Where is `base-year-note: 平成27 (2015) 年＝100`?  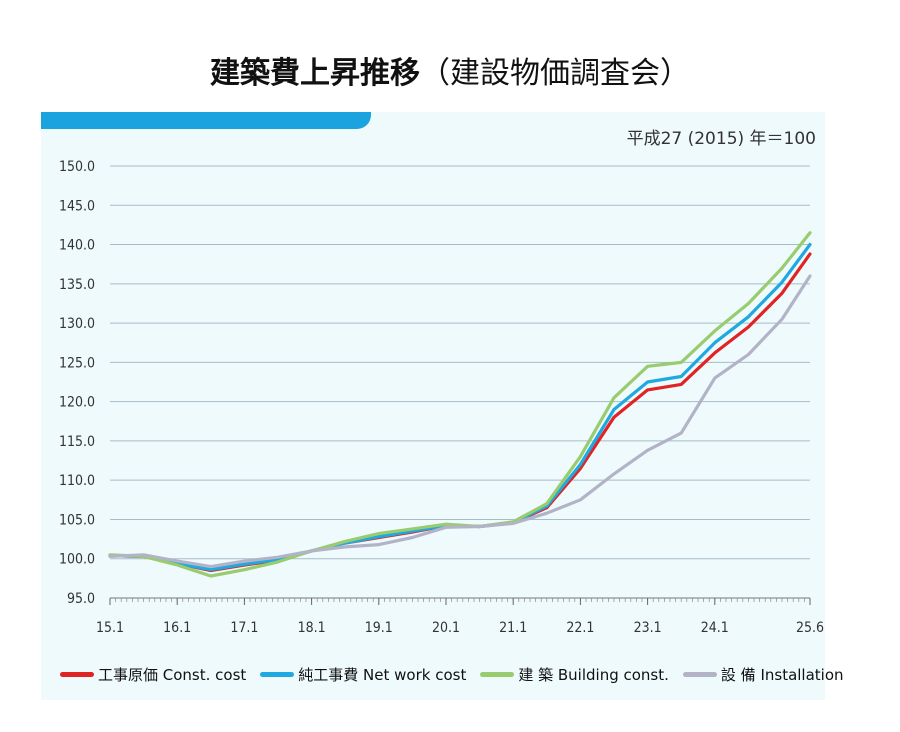
base-year-note: 平成27 (2015) 年＝100 is located at coordinates (721, 139).